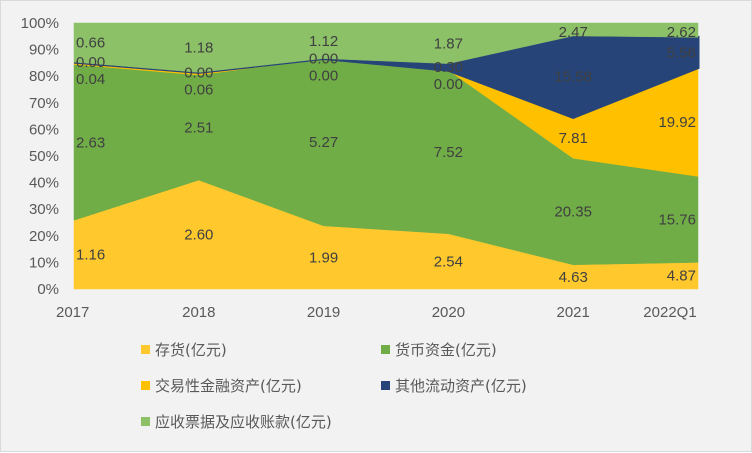 The image size is (752, 453). Describe the element at coordinates (40, 23) in the screenshot. I see `y-tick-label: 100%` at that location.